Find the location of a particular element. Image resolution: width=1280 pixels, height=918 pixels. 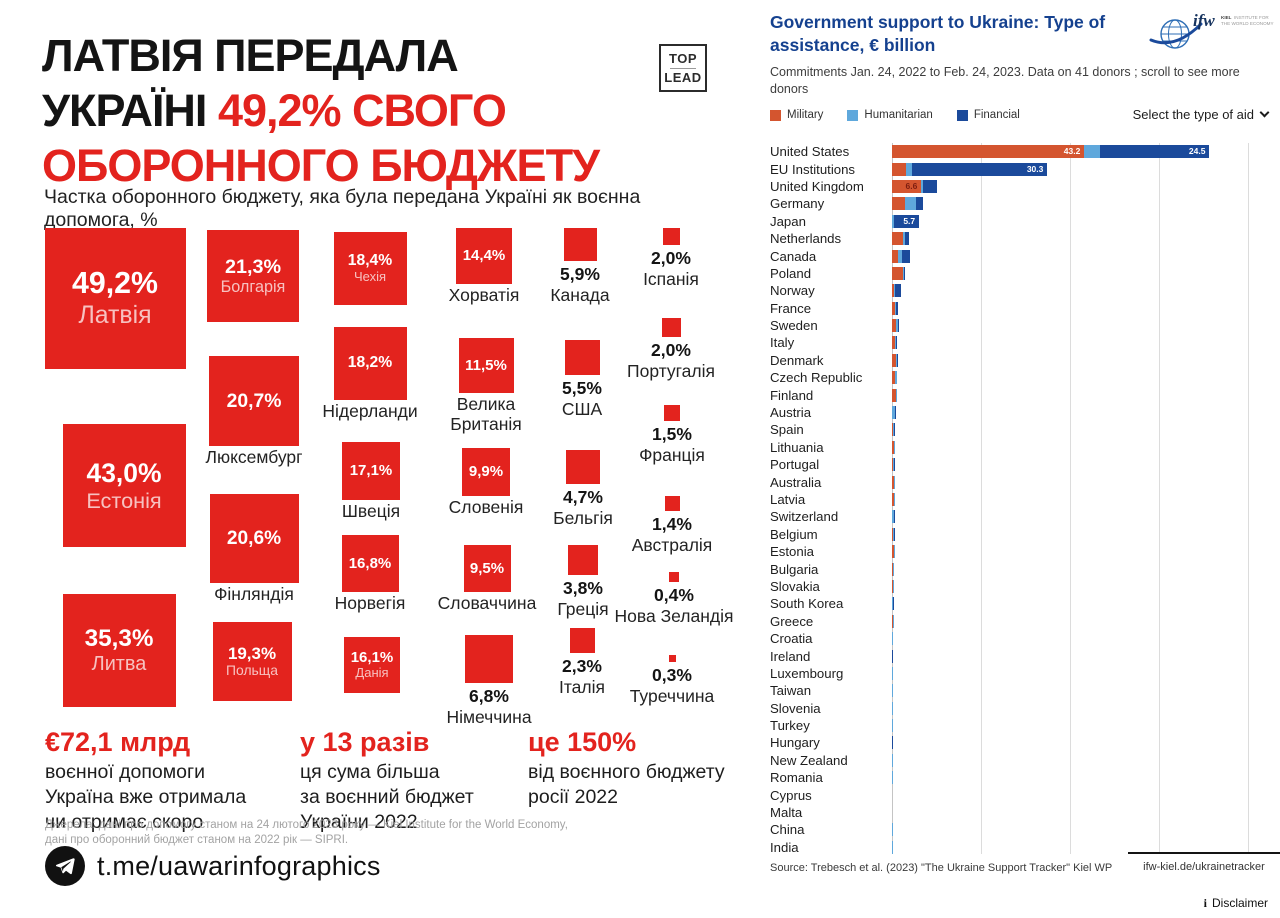

square-country-name: Литва is located at coordinates (119, 664).